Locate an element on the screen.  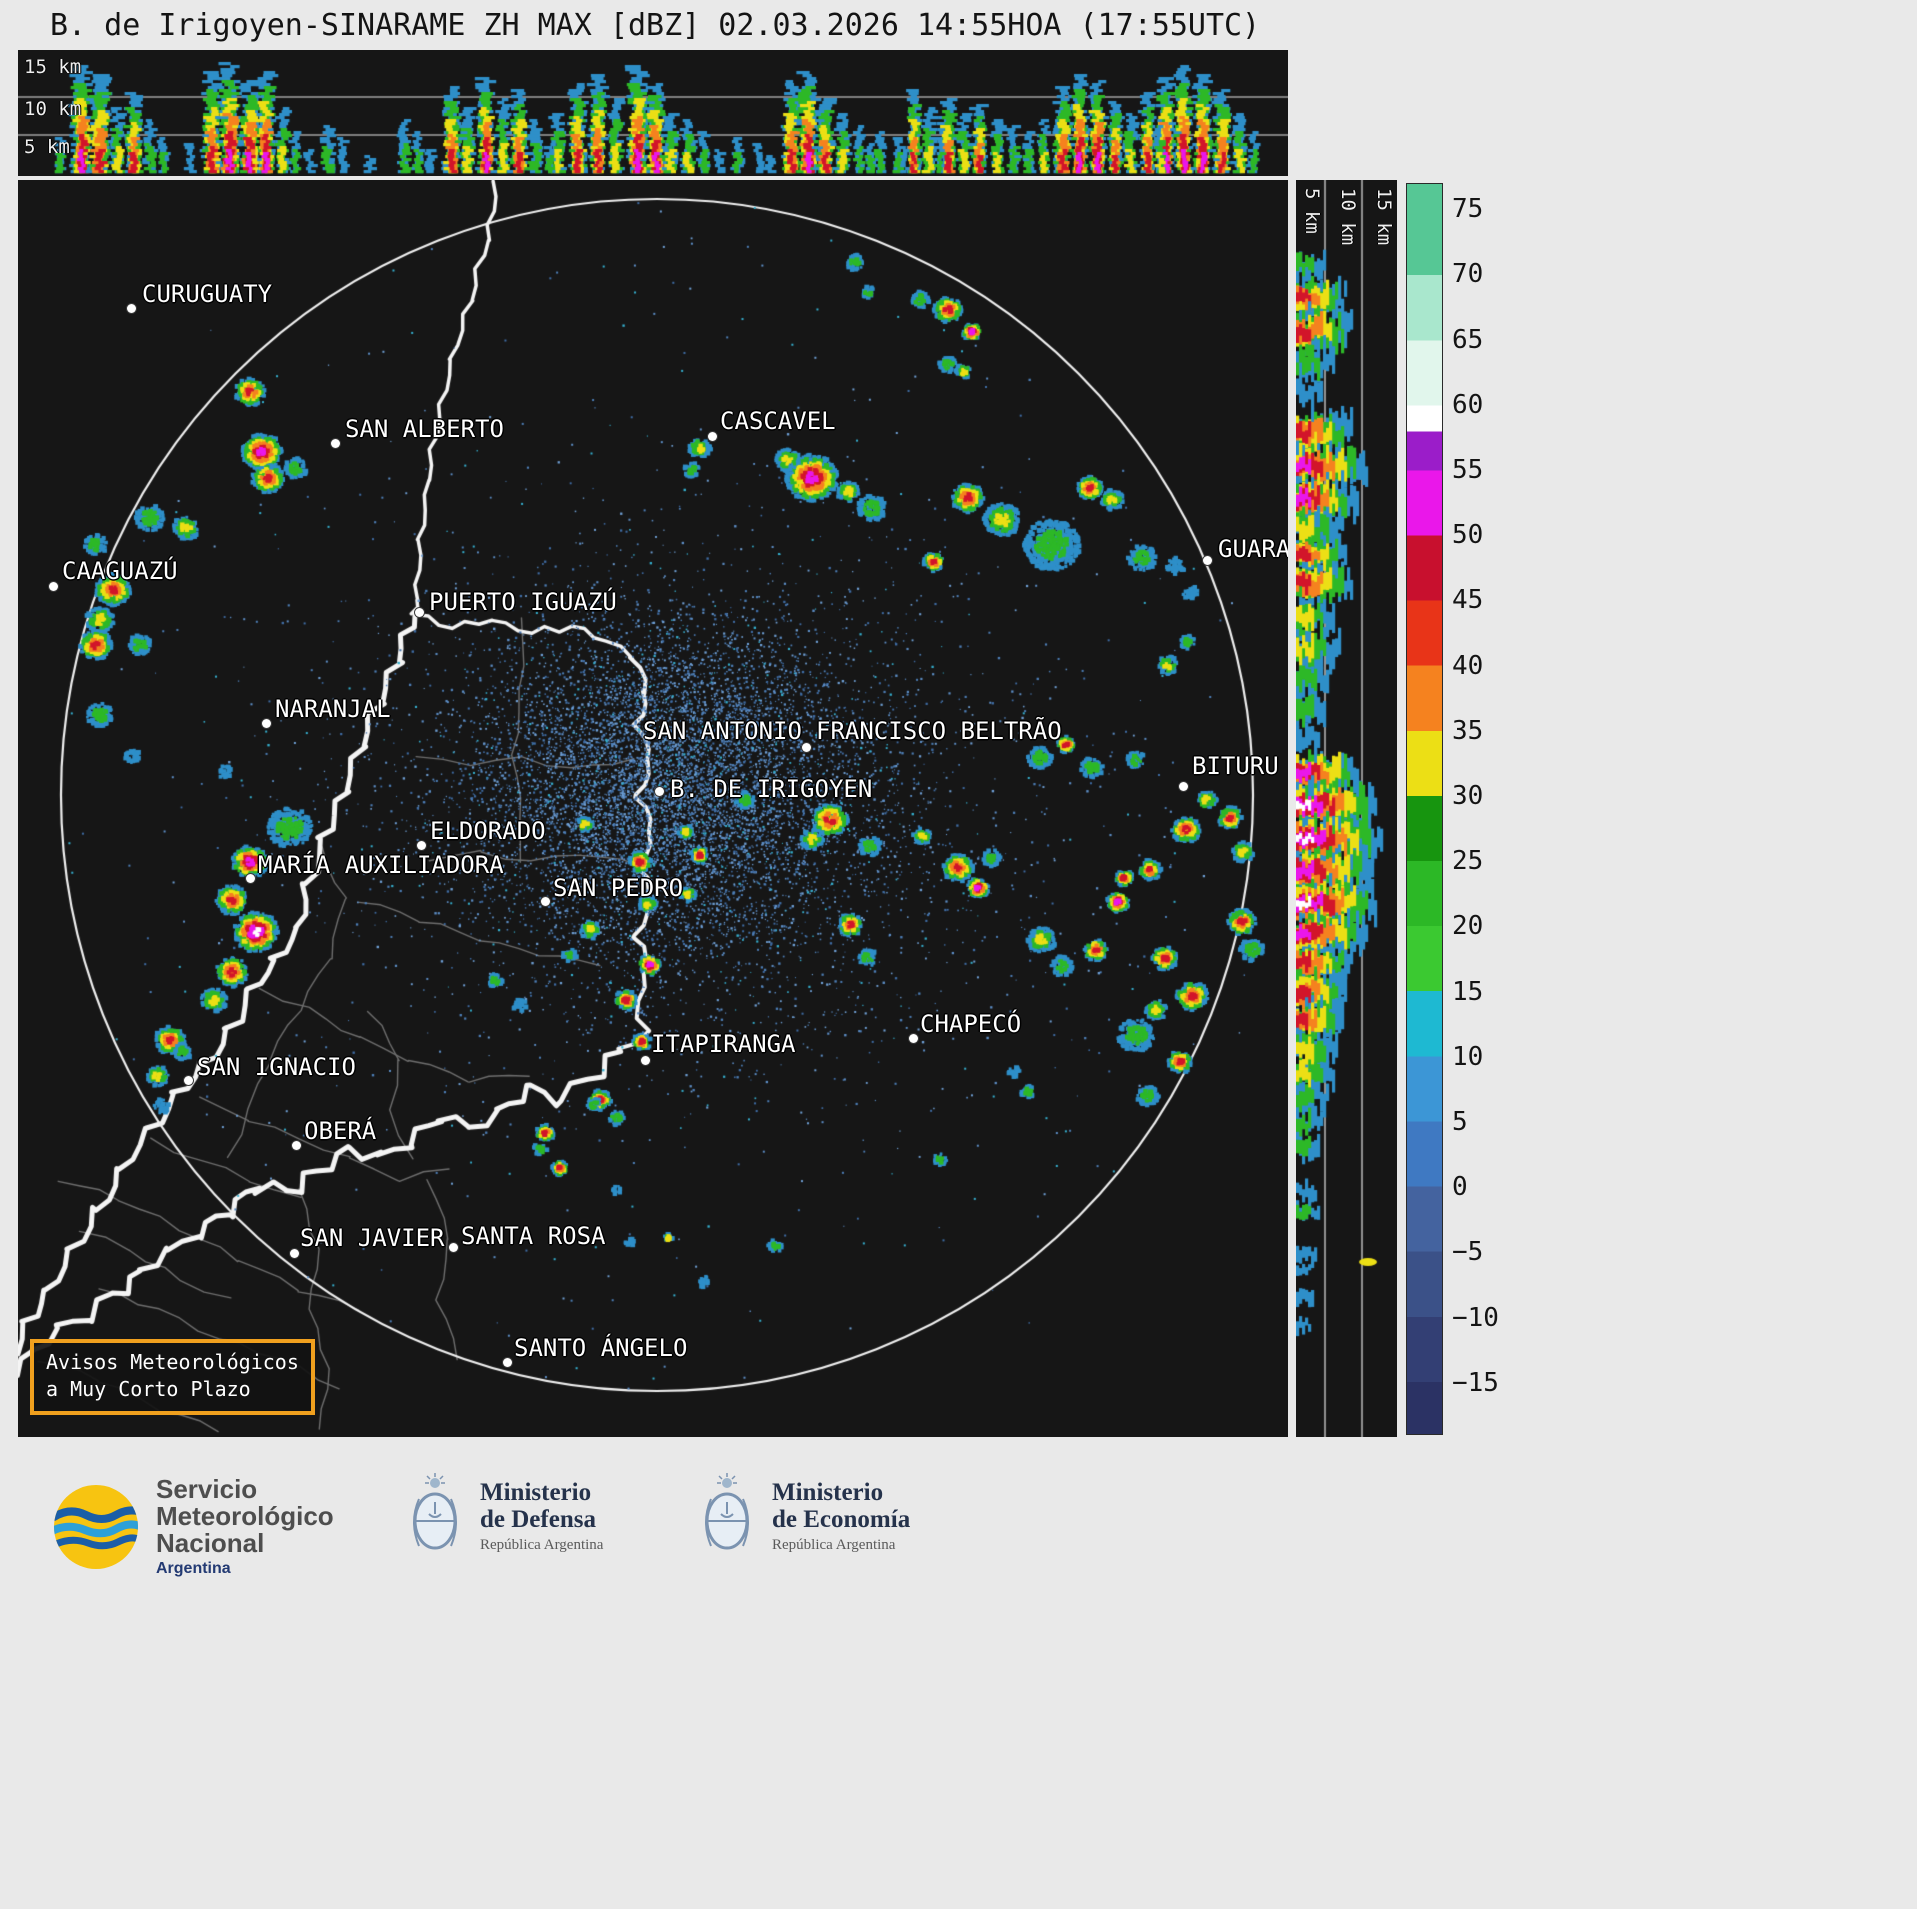
top-cross-section-panel: 15 km 10 km 5 km is located at coordinates (653, 113).